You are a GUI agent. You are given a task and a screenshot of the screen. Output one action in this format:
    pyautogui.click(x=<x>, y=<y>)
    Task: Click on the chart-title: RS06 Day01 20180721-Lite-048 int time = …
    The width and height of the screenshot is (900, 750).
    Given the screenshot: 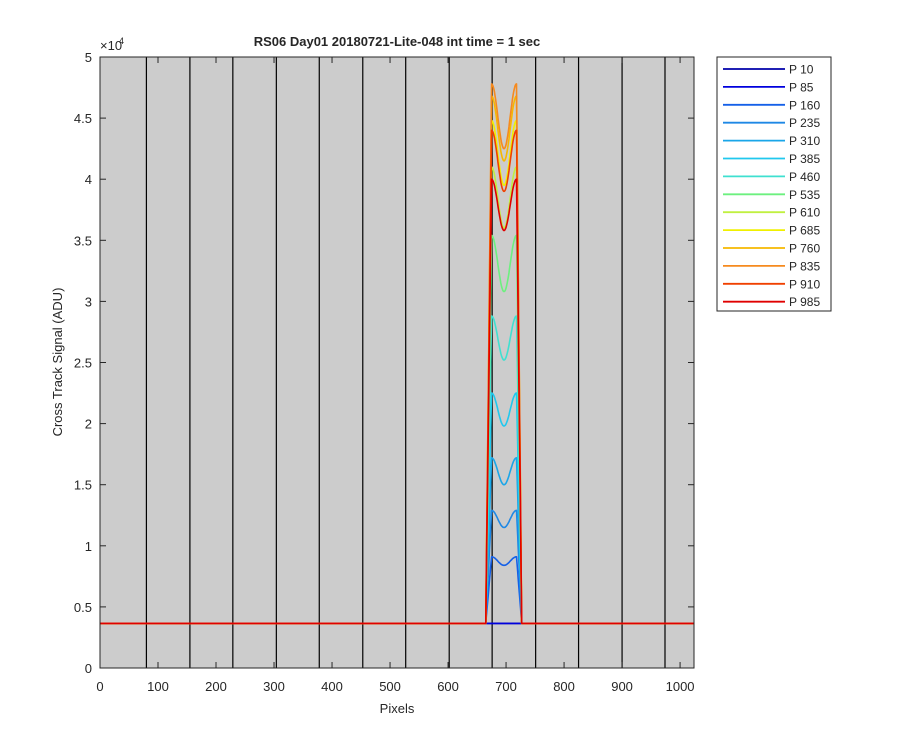 What is the action you would take?
    pyautogui.click(x=397, y=41)
    